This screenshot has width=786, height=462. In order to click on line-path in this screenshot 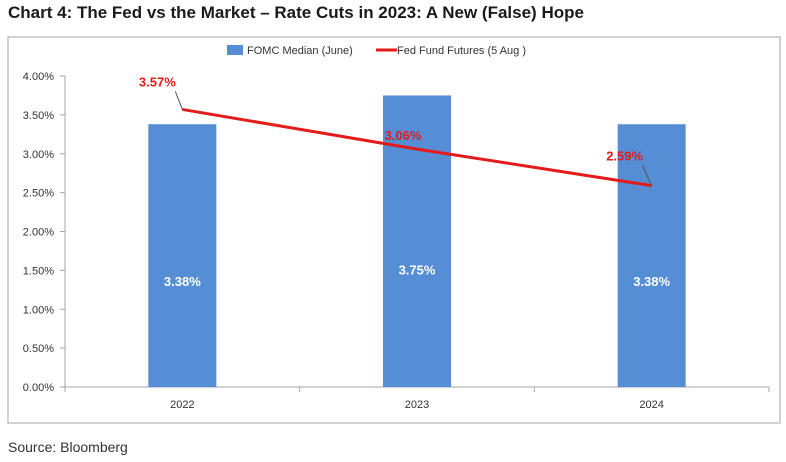, I will do `click(417, 147)`.